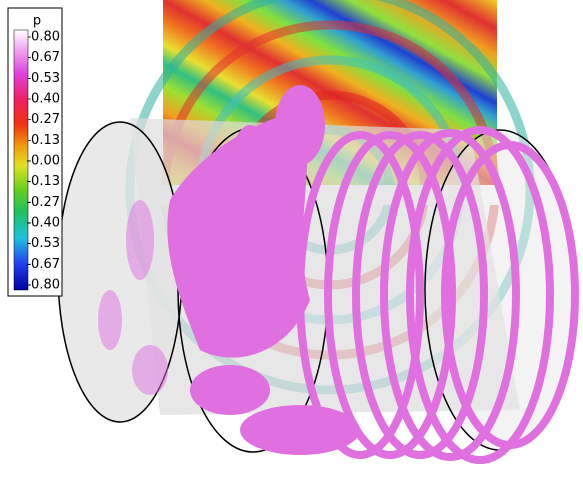 This screenshot has height=479, width=583. What do you see at coordinates (43, 243) in the screenshot?
I see `colorbar-label: -0.53` at bounding box center [43, 243].